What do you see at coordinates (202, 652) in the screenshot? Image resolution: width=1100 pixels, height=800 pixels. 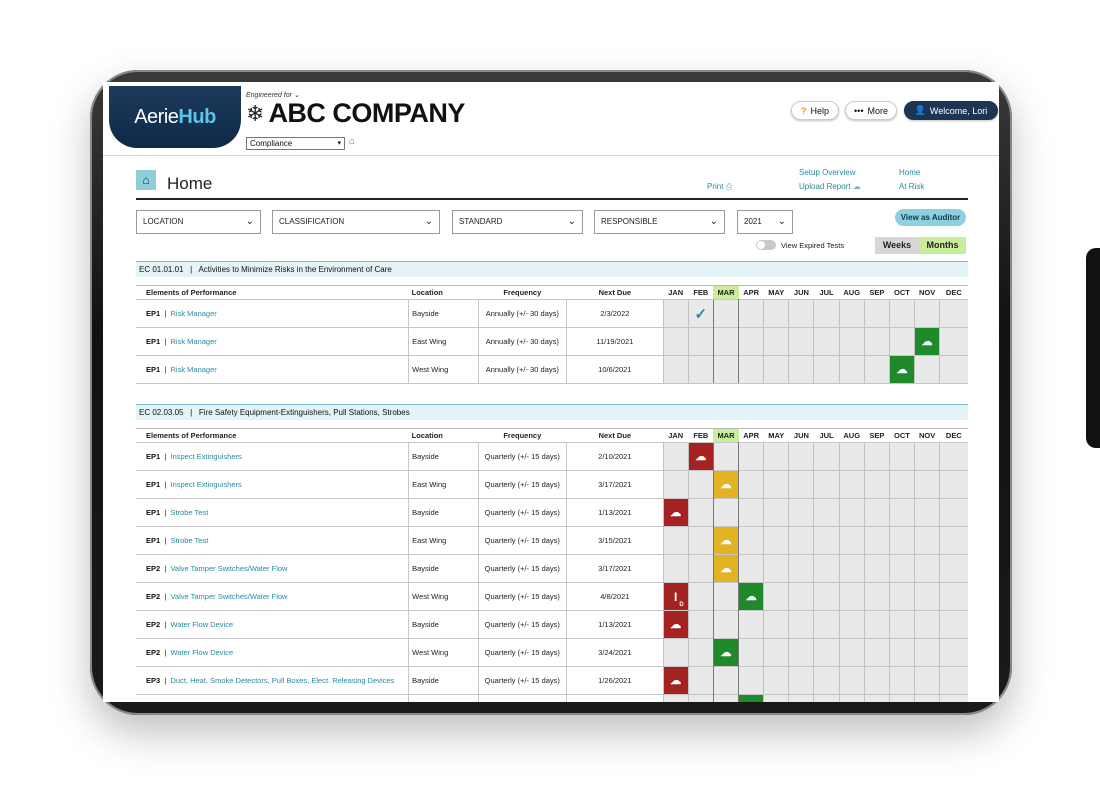 I see `element-link: Water Flow Device` at bounding box center [202, 652].